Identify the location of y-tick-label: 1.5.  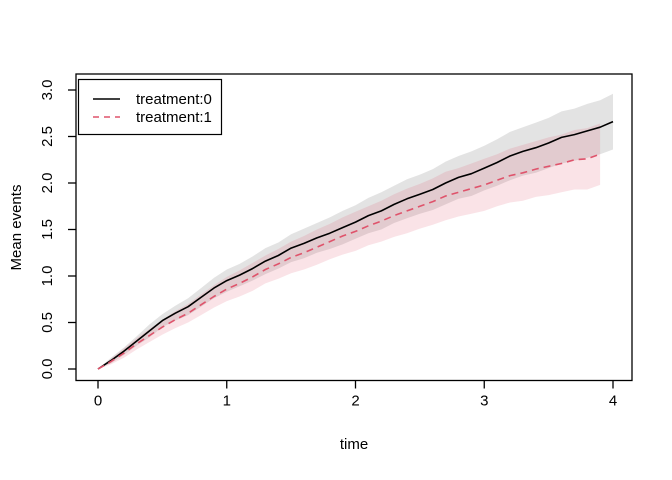
(47, 229).